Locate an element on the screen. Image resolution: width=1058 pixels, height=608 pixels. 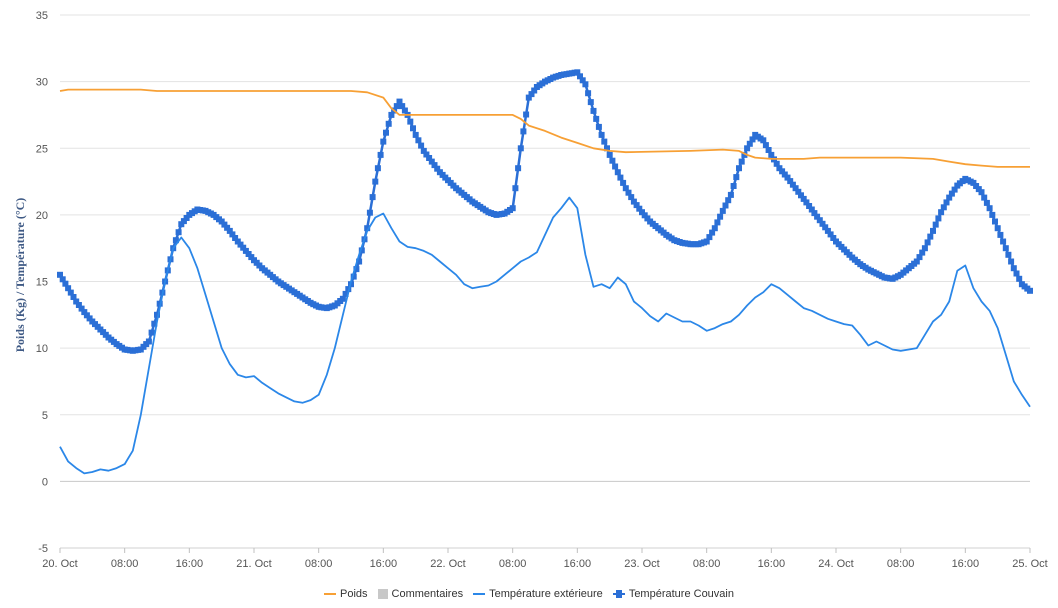
y-tick-label: 20 is located at coordinates (42, 216).